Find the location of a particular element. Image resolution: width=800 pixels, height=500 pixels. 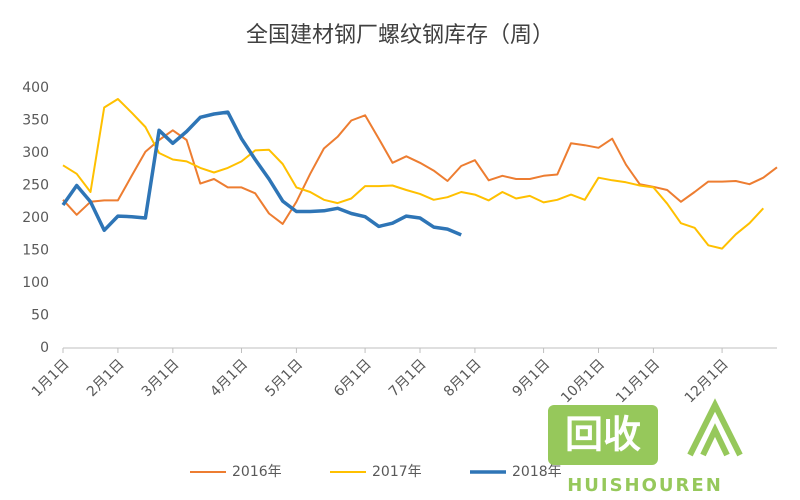

chart-title: 全国建材钢厂螺纹钢库存（周） is located at coordinates (400, 35).